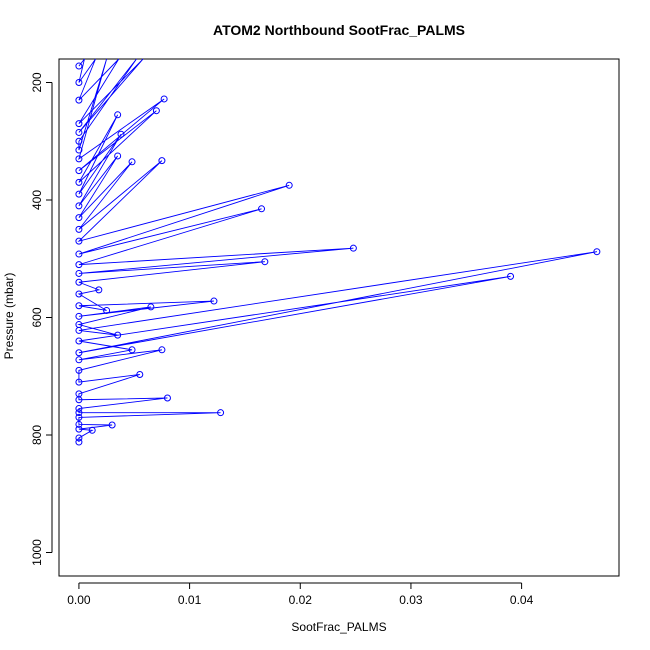 The image size is (650, 650). I want to click on y-tick-label: 200, so click(37, 82).